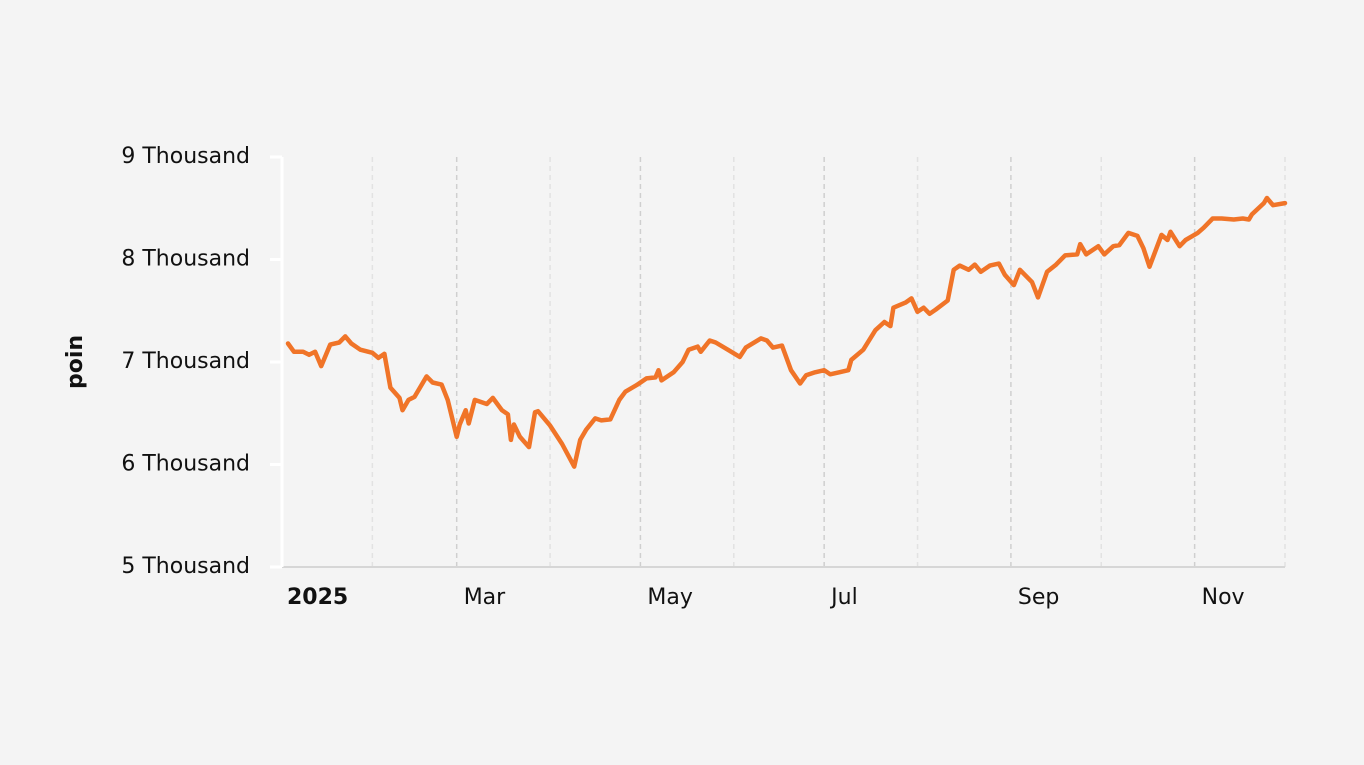 The width and height of the screenshot is (1364, 765). I want to click on y-tick-label: 7 Thousand, so click(185, 361).